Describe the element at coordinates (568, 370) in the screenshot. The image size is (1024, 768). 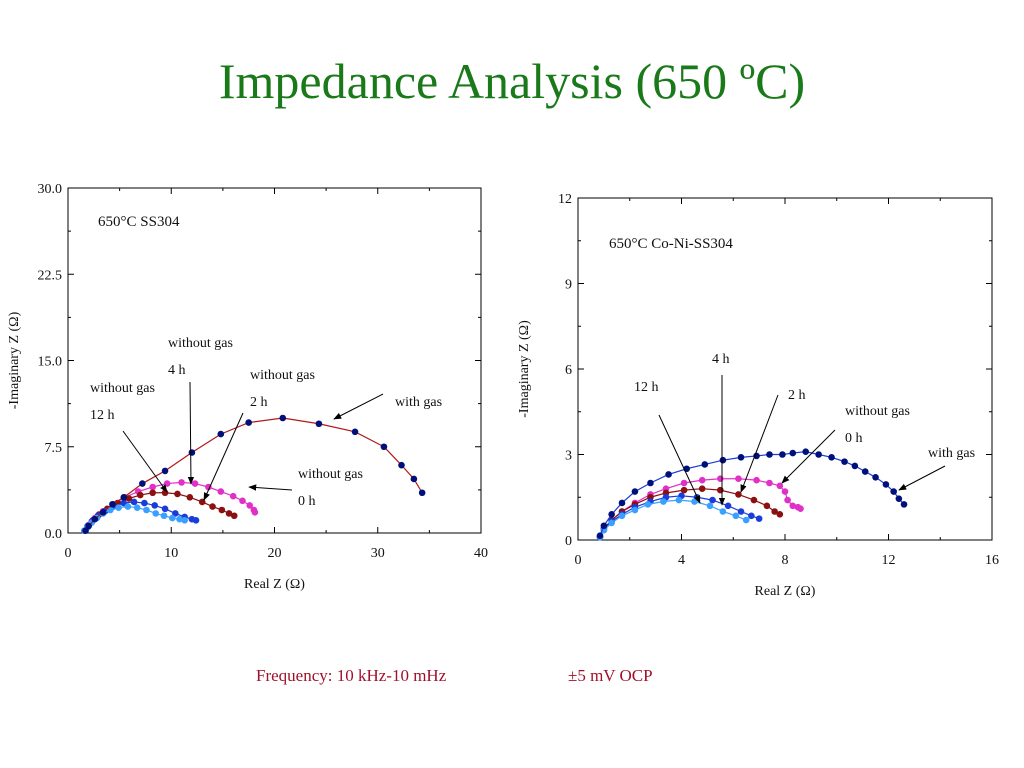
I see `y-tick-label: 6` at that location.